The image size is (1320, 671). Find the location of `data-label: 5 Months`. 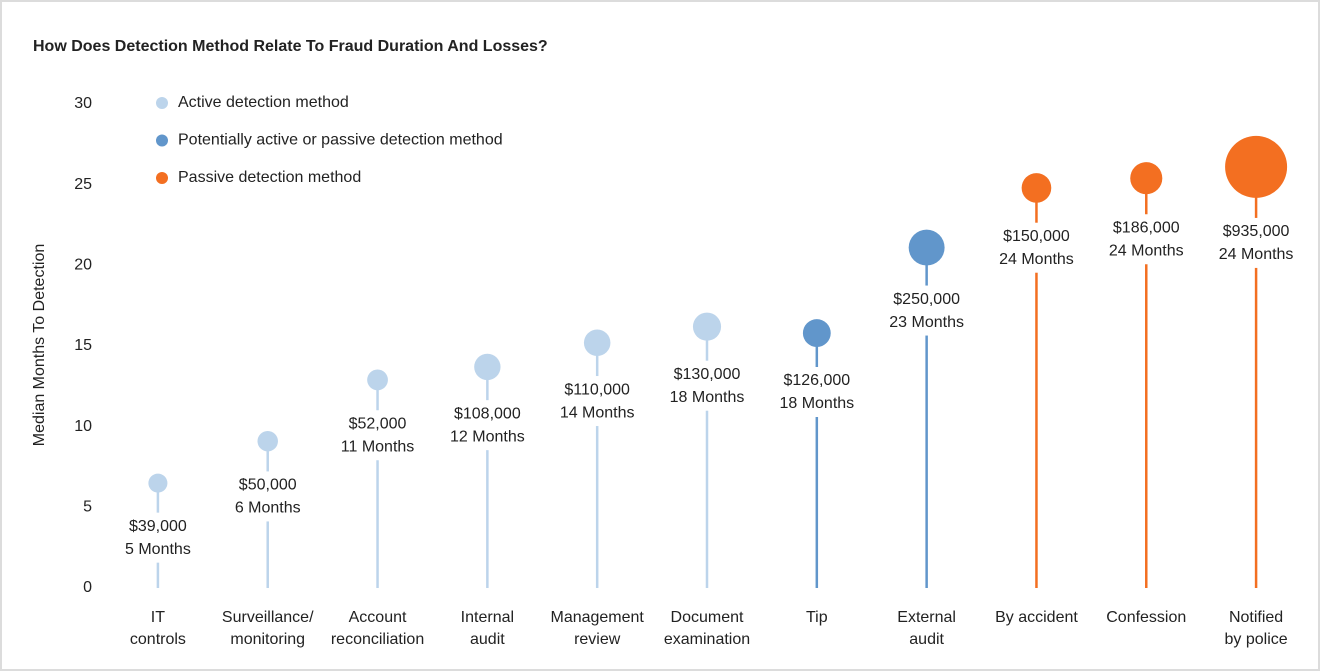

data-label: 5 Months is located at coordinates (158, 549).